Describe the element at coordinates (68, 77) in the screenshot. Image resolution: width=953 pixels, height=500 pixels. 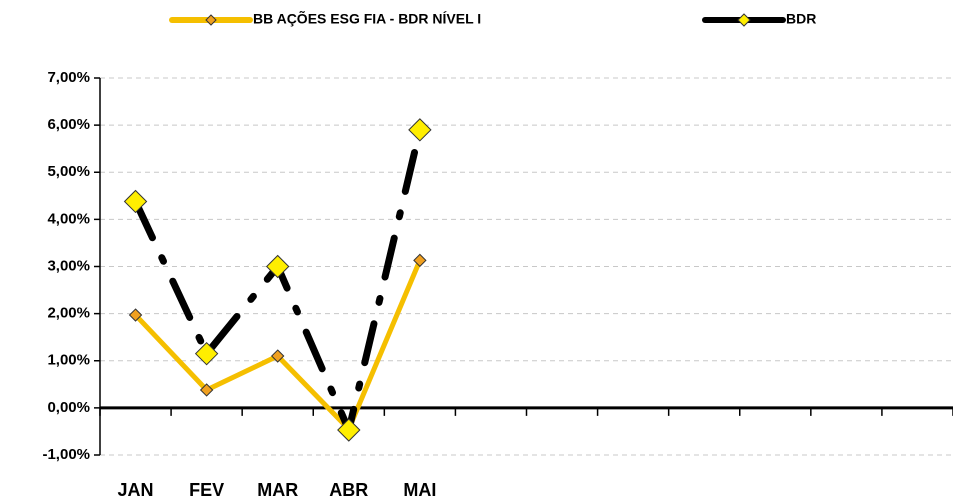
I see `y-tick-label: 7,00%` at that location.